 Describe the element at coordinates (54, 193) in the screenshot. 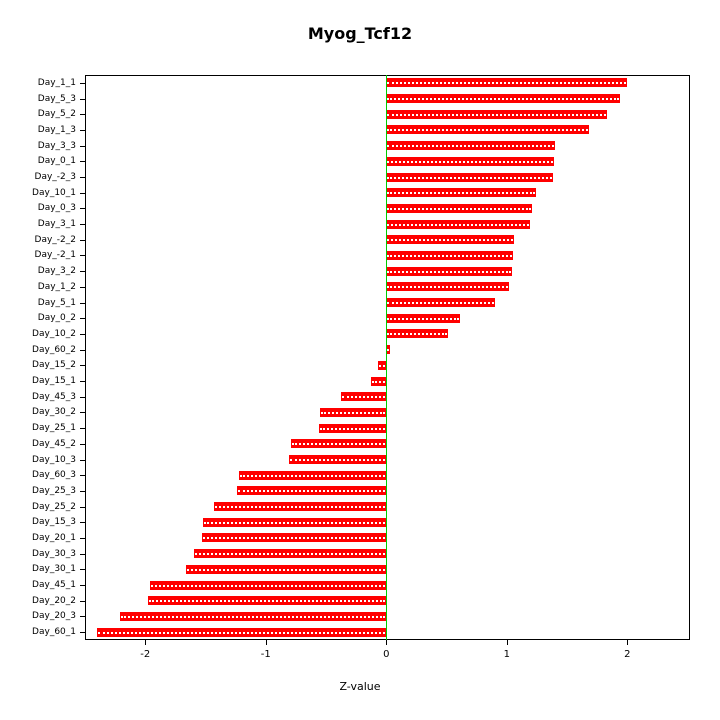

I see `y-axis-label: Day_10_1` at that location.